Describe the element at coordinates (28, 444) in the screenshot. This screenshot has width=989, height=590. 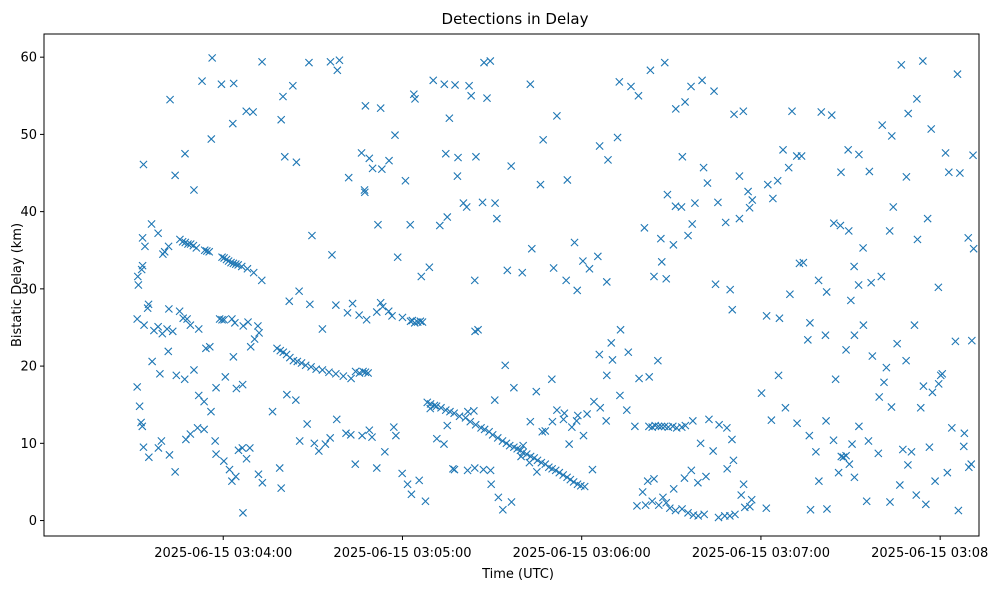
I see `y-tick-label: 10` at that location.